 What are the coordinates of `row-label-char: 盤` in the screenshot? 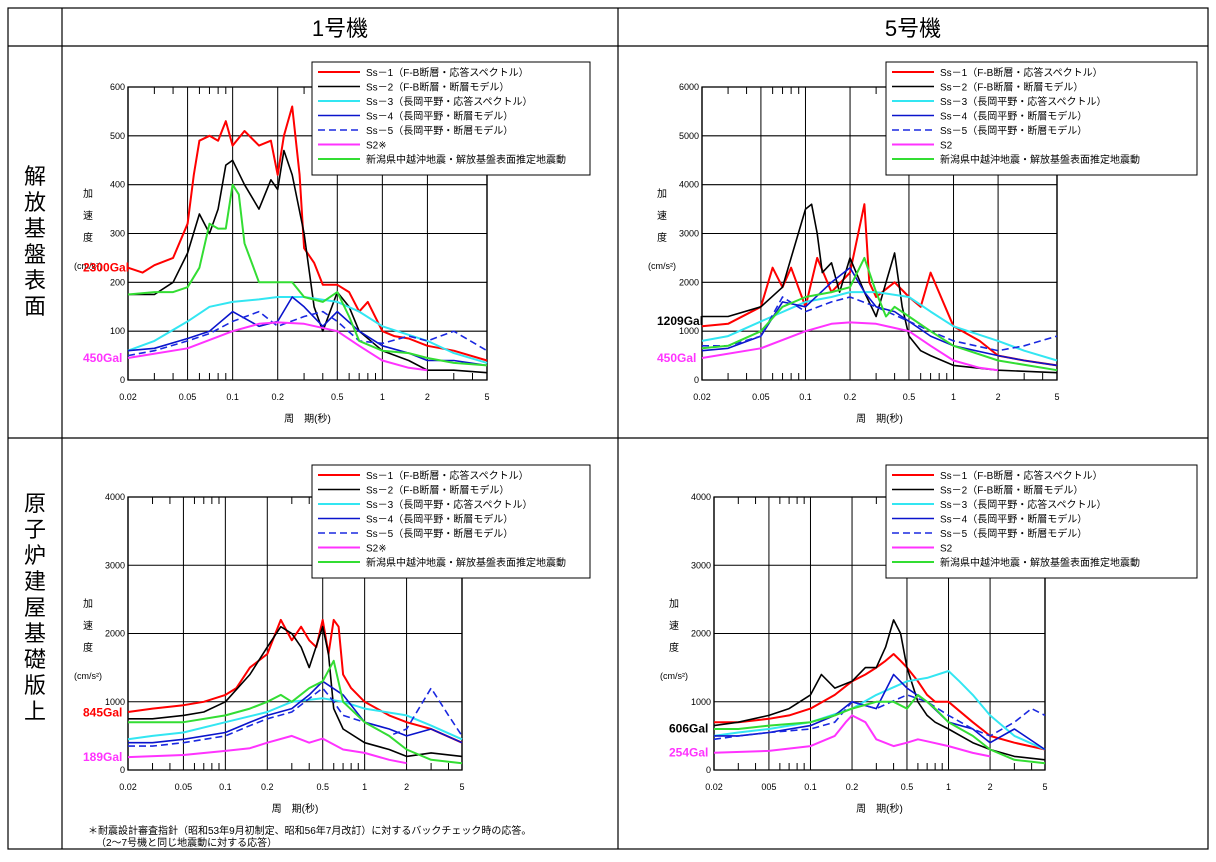 It's located at (35, 254).